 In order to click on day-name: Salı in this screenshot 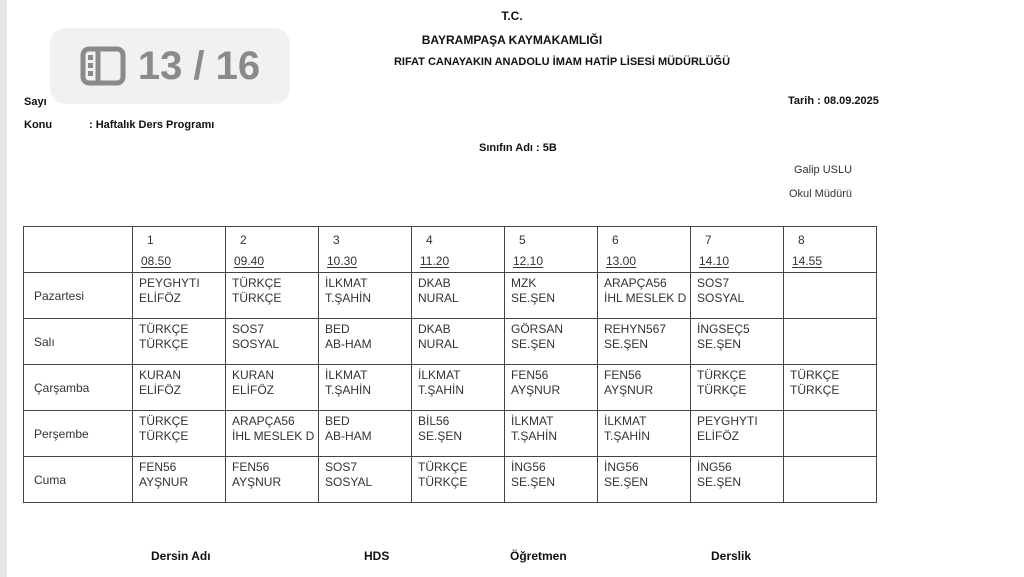, I will do `click(78, 341)`.